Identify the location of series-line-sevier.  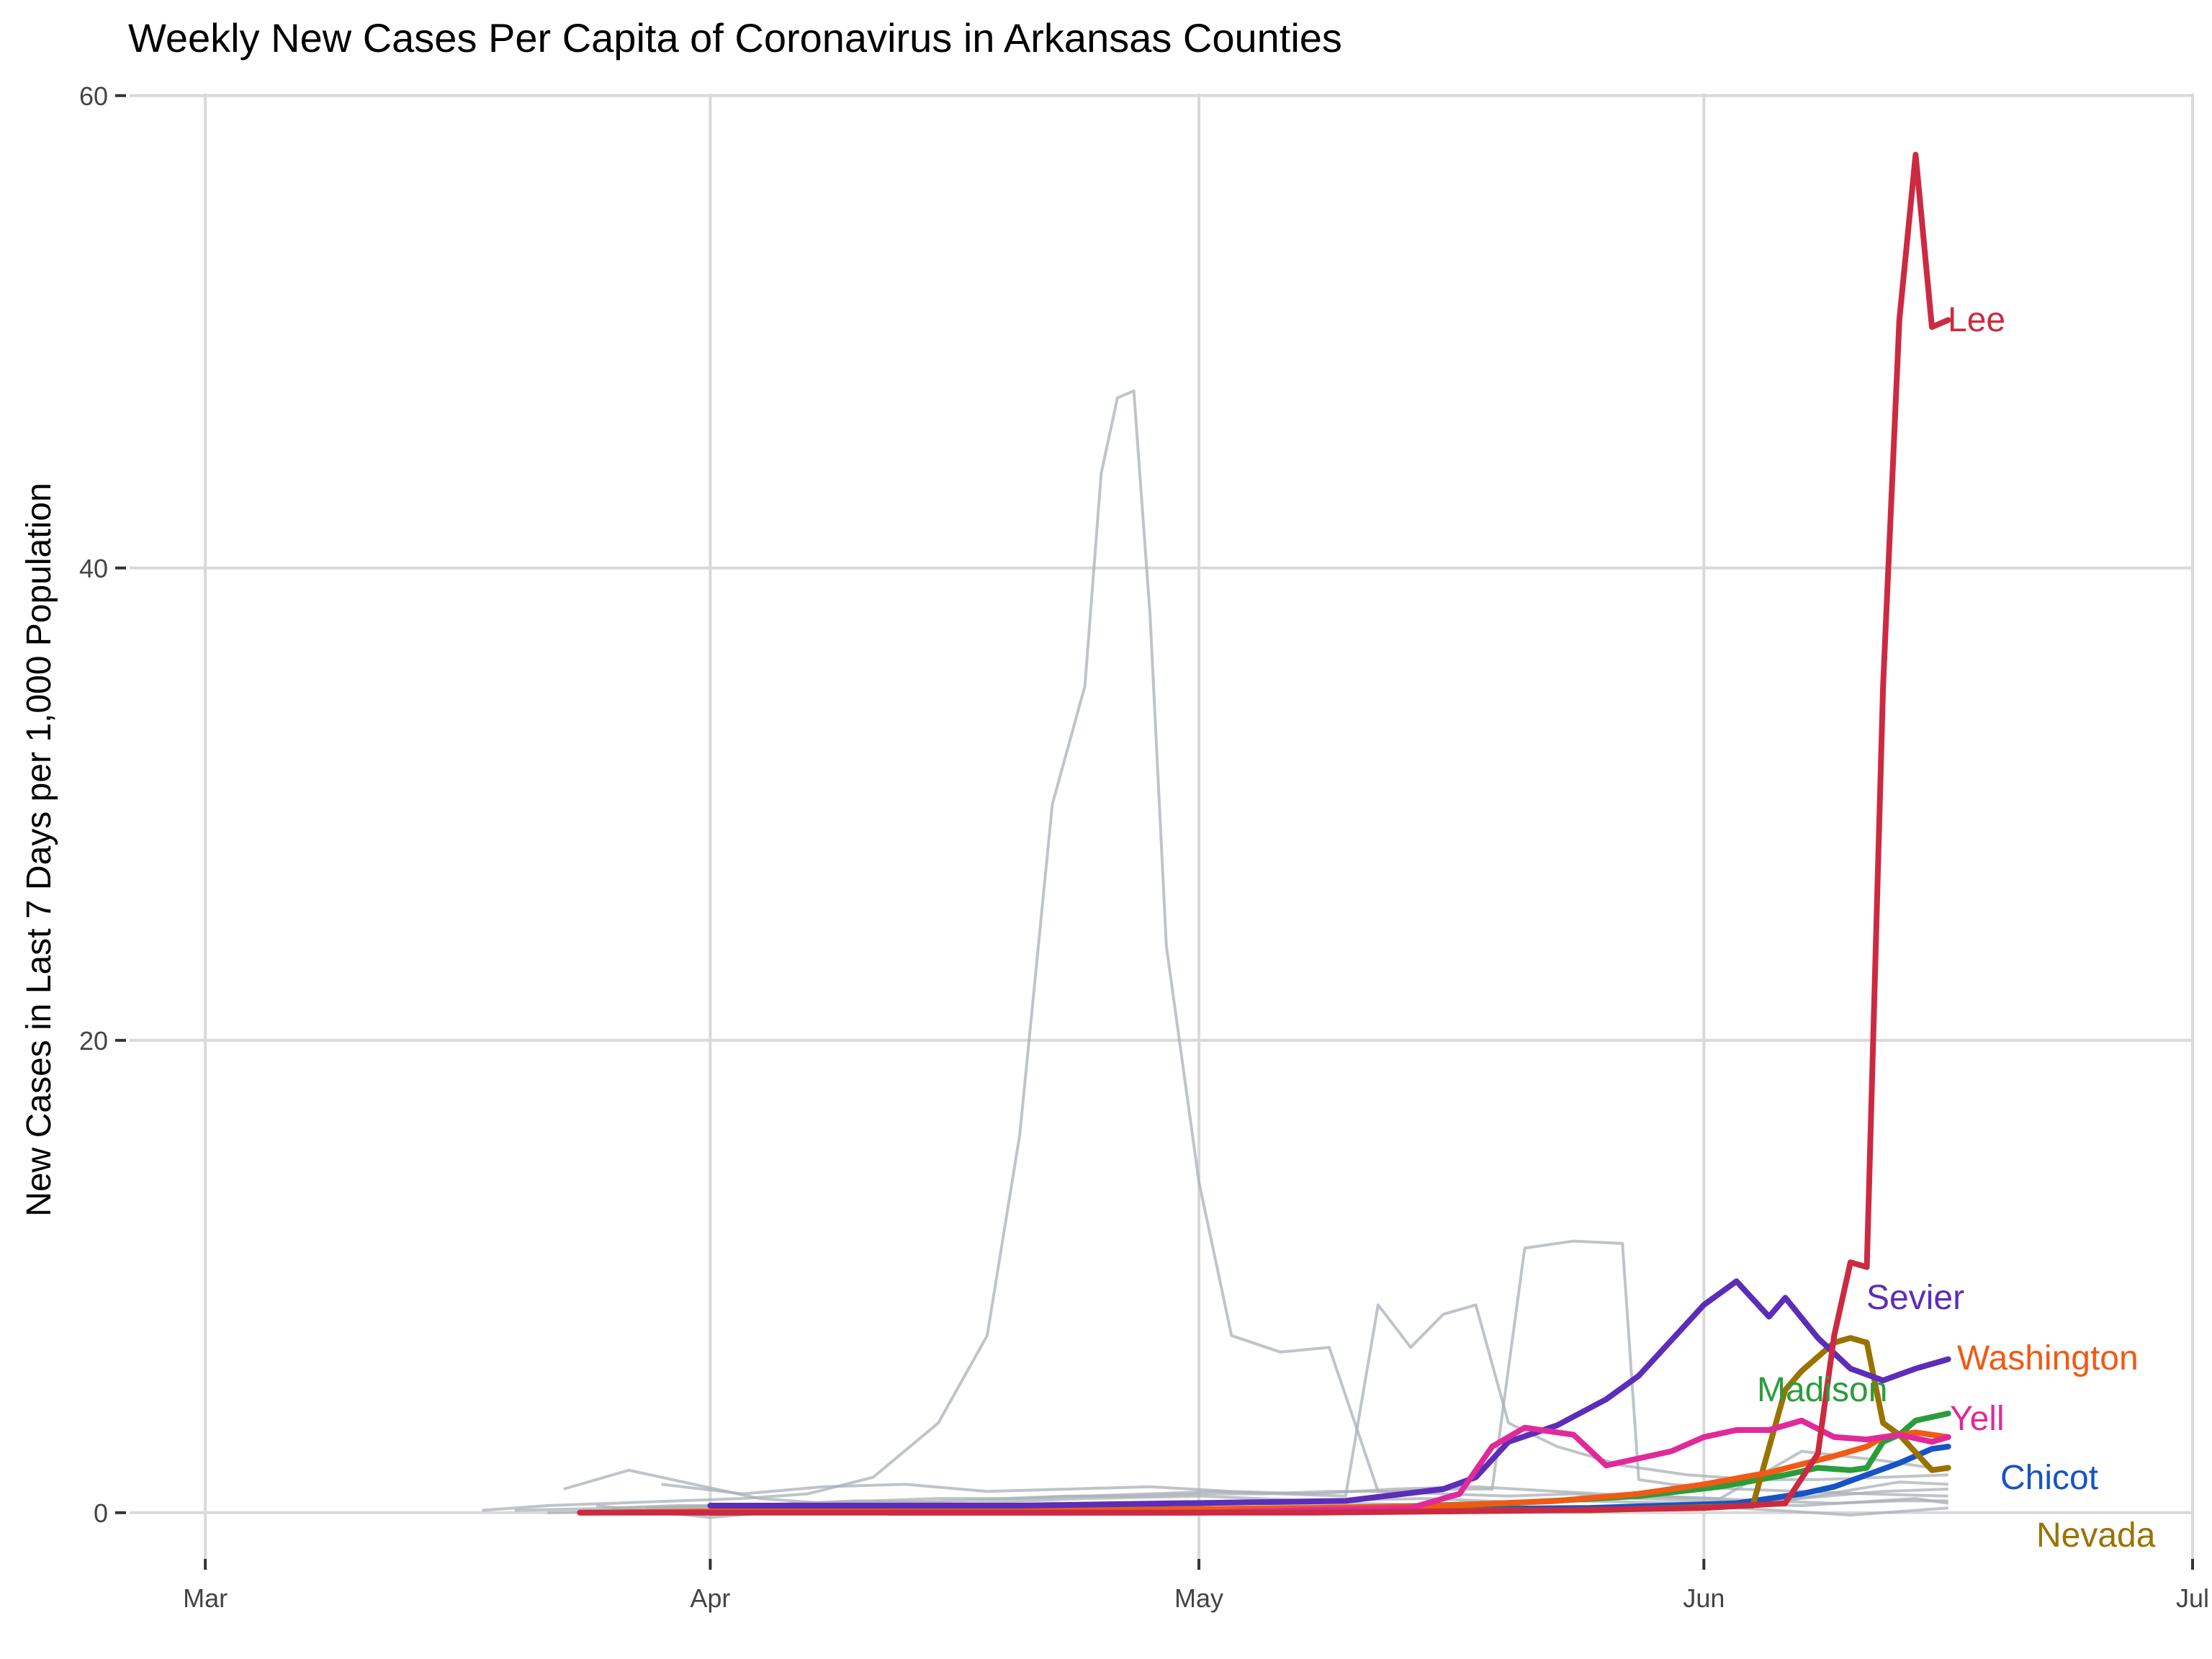
(1329, 1393).